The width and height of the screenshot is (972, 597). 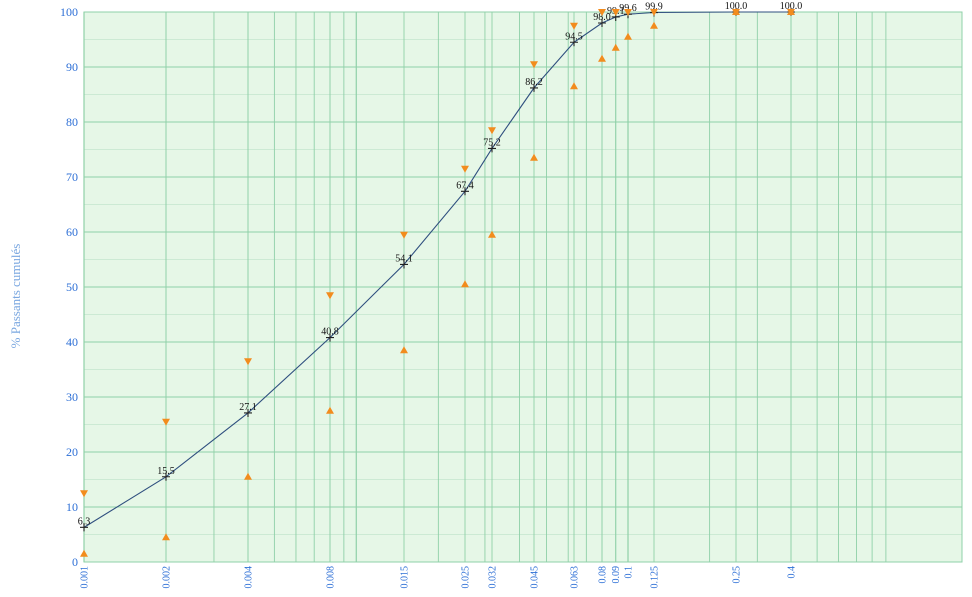 I want to click on data-label: 15.5, so click(x=166, y=471).